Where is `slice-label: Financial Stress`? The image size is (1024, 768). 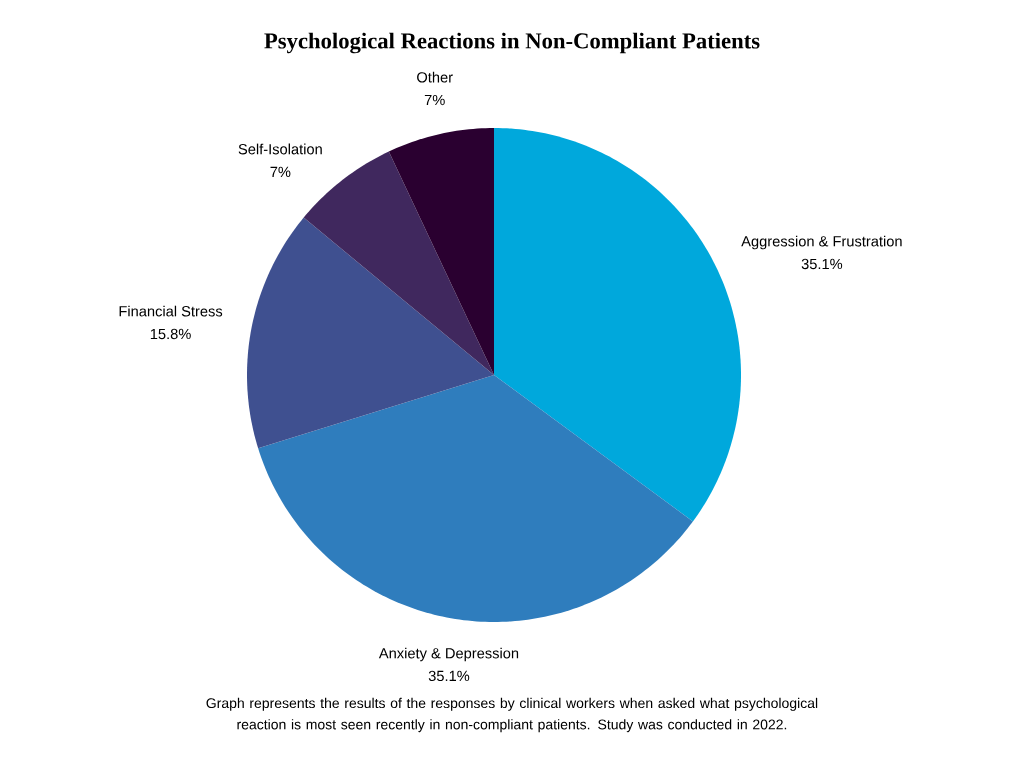
slice-label: Financial Stress is located at coordinates (171, 311).